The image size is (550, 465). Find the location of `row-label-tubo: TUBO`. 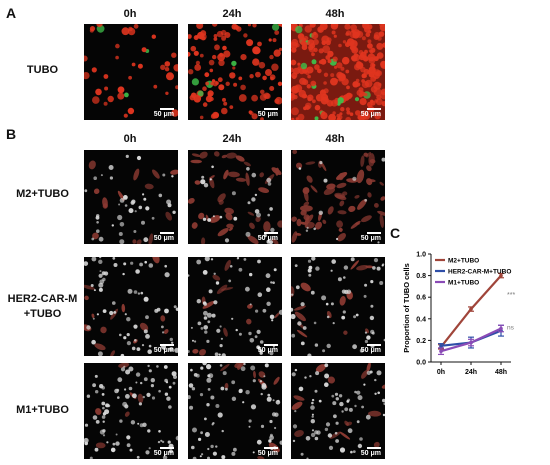

row-label-tubo: TUBO is located at coordinates (42, 70).